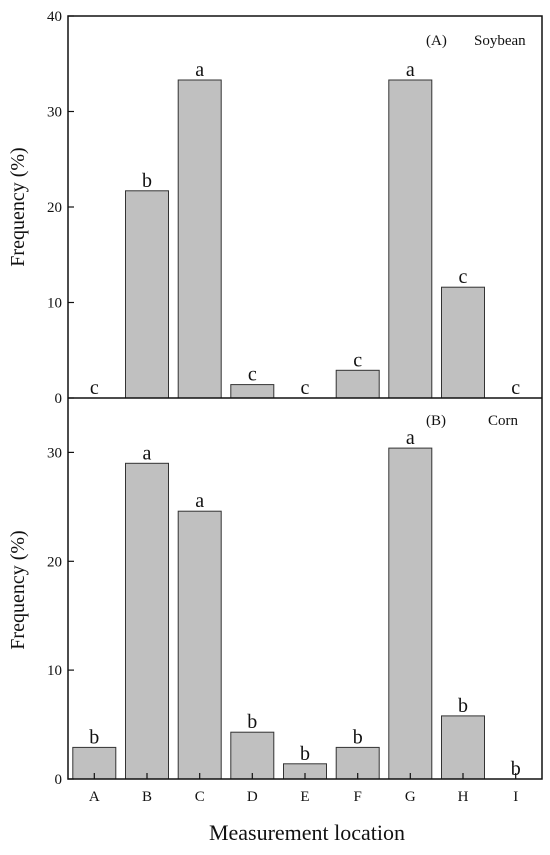  What do you see at coordinates (199, 645) in the screenshot?
I see `bar-corn-C` at bounding box center [199, 645].